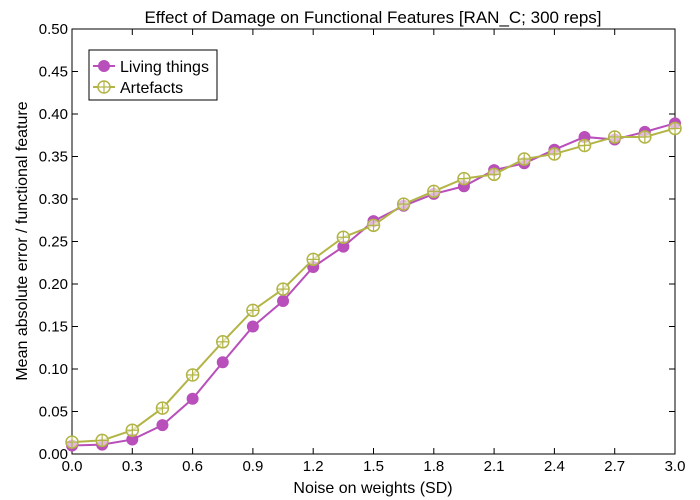 The height and width of the screenshot is (500, 700). What do you see at coordinates (53, 29) in the screenshot?
I see `y-tick-label: 0.50` at bounding box center [53, 29].